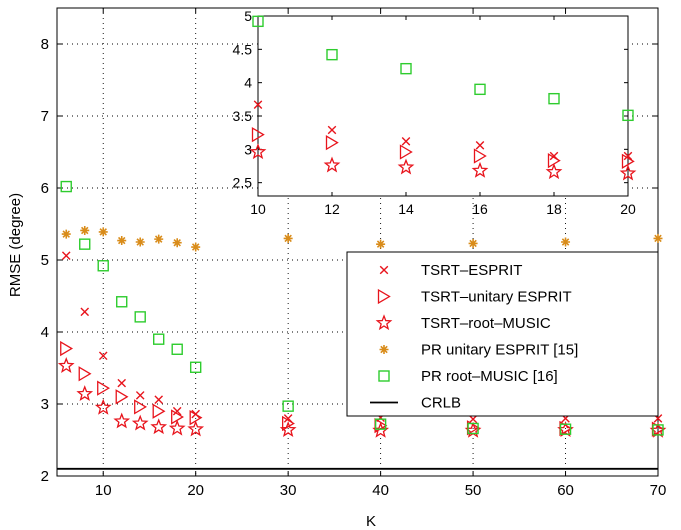  Describe the element at coordinates (384, 322) in the screenshot. I see `legend-marker-star` at that location.